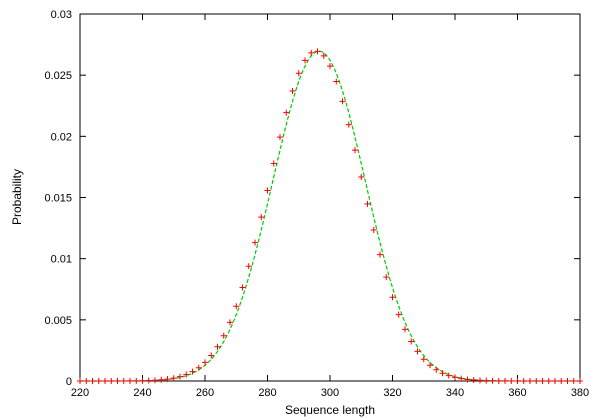 The image size is (598, 419). What do you see at coordinates (58, 321) in the screenshot?
I see `y-tick-label: 0.005` at bounding box center [58, 321].